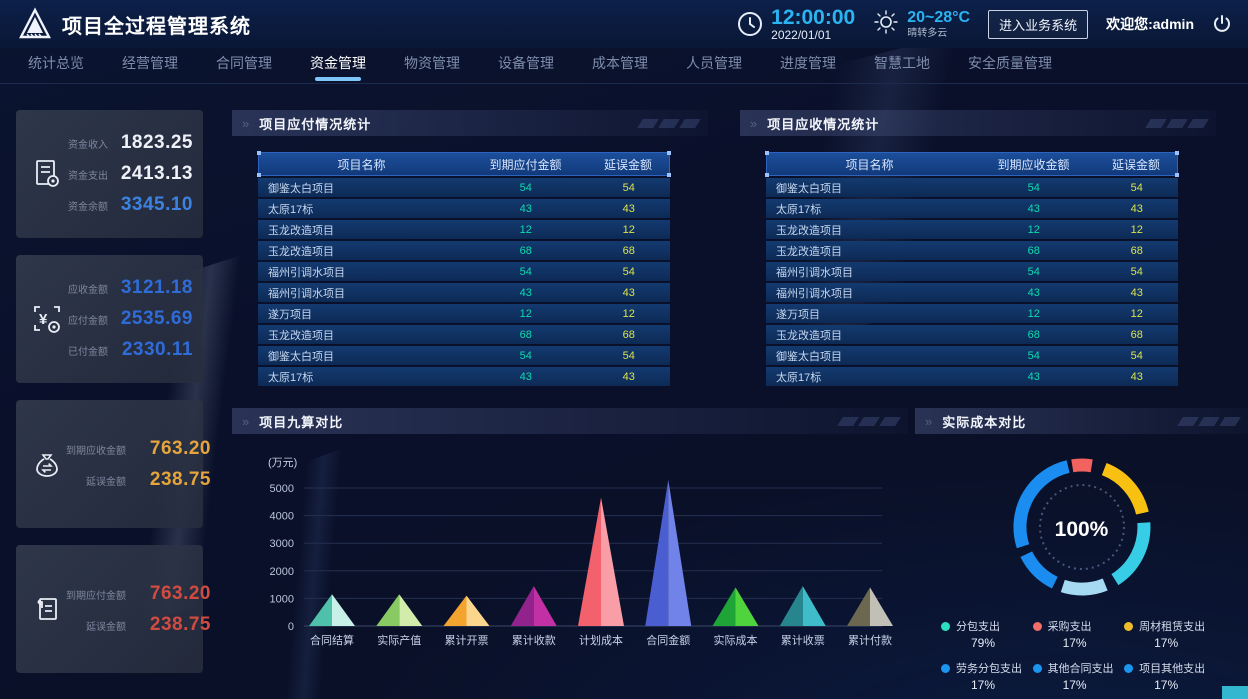 Image resolution: width=1248 pixels, height=699 pixels. I want to click on app-title: 项目全过程管理系统, so click(156, 26).